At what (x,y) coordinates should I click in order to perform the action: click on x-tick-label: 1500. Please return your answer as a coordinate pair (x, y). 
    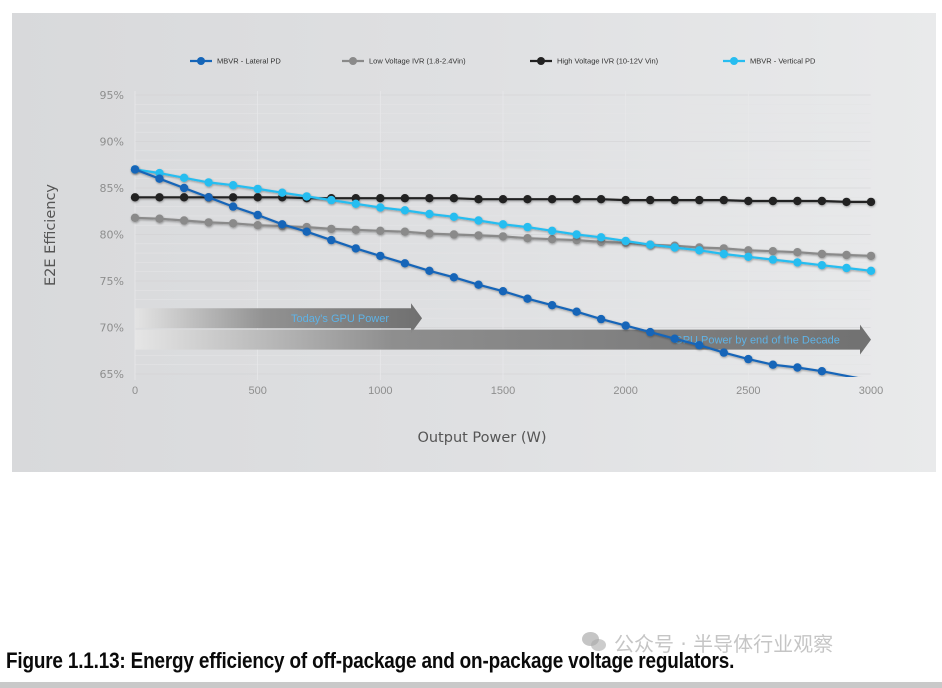
    Looking at the image, I should click on (503, 391).